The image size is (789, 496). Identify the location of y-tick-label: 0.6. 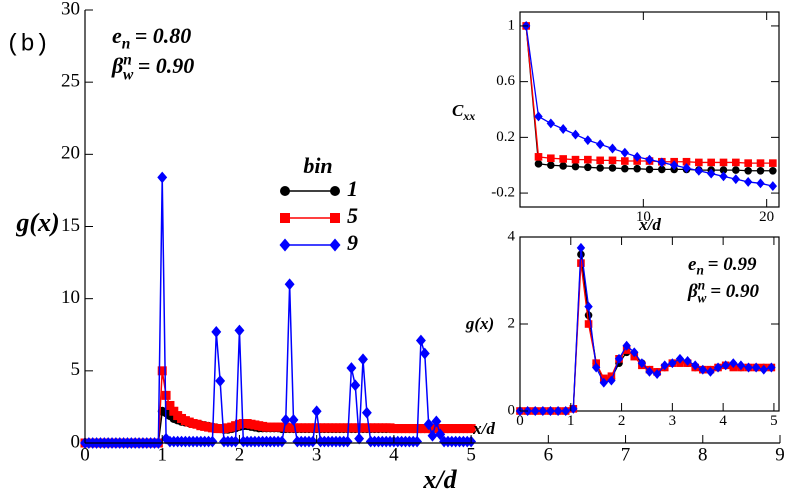
(505, 81).